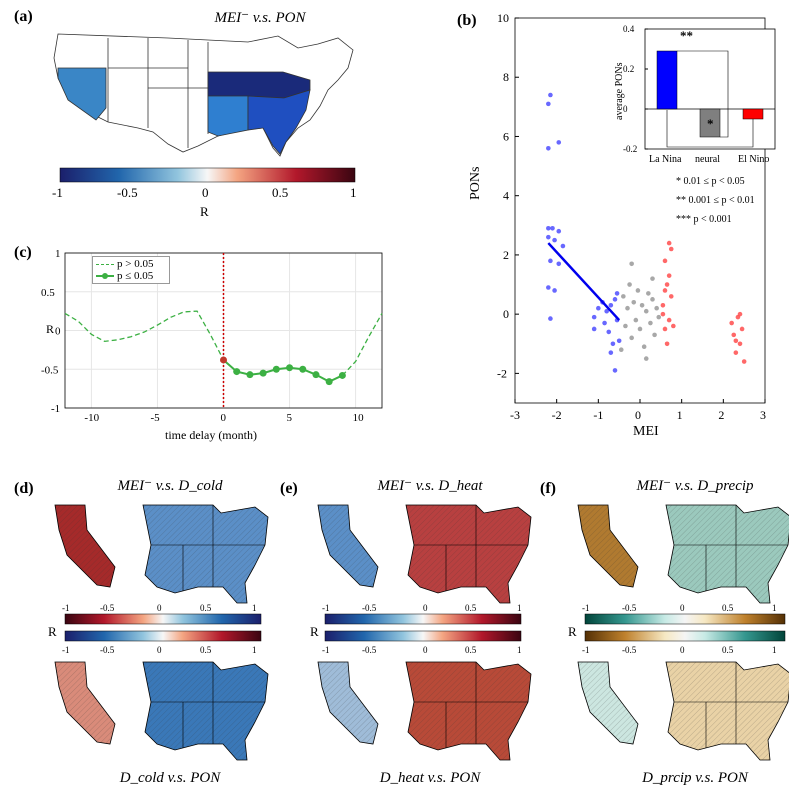 The height and width of the screenshot is (792, 789). What do you see at coordinates (91, 418) in the screenshot?
I see `x-tick-label: -10` at bounding box center [91, 418].